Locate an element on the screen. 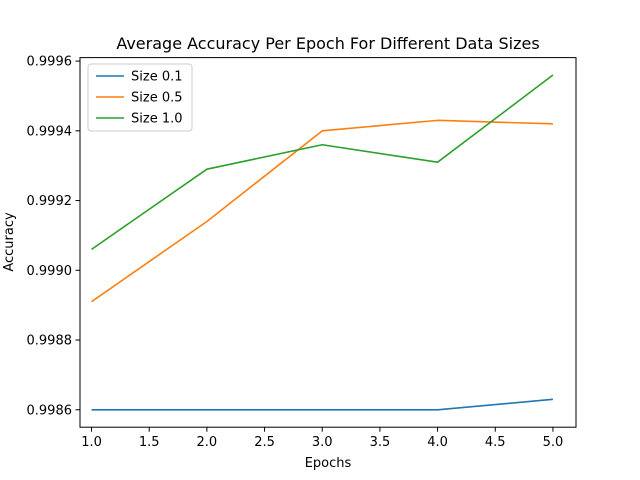 This screenshot has width=640, height=480. x-tick-label: 1.5 is located at coordinates (149, 442).